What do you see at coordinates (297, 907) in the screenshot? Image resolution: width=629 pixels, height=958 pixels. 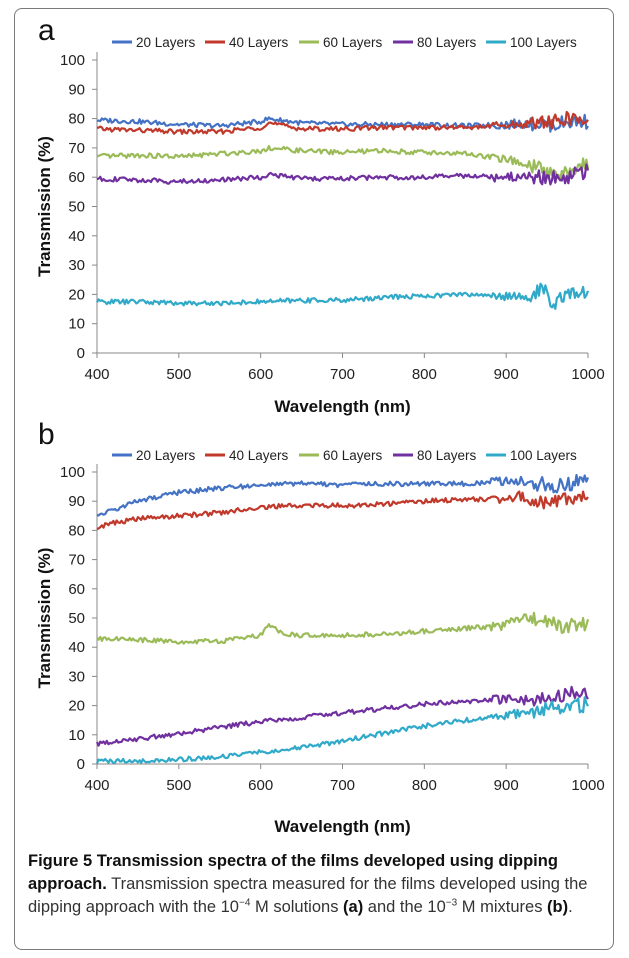 I see `caption-body-2: M solutions` at bounding box center [297, 907].